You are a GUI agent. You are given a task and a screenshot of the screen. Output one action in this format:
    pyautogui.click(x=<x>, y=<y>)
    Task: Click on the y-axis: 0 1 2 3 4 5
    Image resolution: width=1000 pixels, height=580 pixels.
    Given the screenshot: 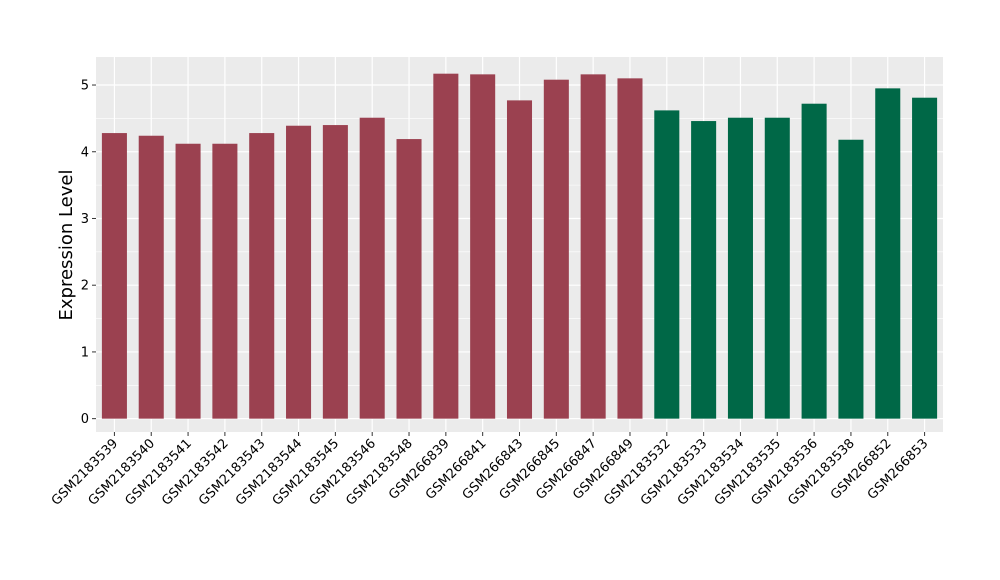 What is the action you would take?
    pyautogui.click(x=88, y=253)
    